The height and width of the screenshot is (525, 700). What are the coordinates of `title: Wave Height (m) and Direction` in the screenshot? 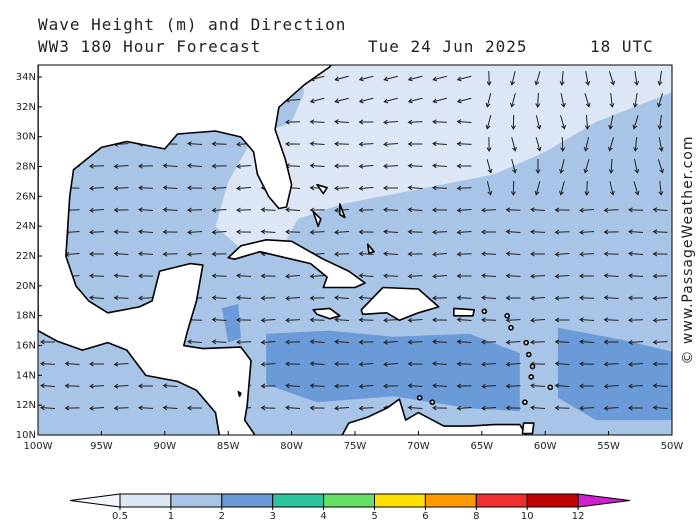 It's located at (192, 24).